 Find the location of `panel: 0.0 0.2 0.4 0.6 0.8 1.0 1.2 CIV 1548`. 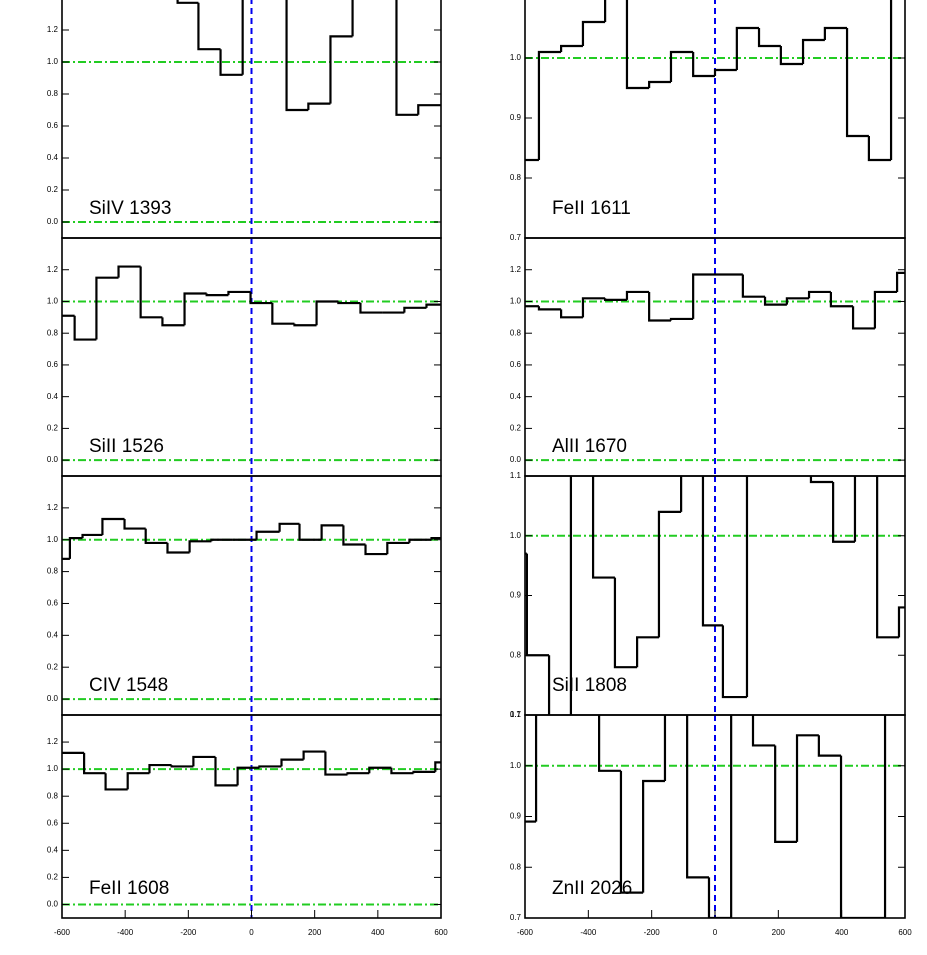

panel: 0.0 0.2 0.4 0.6 0.8 1.0 1.2 CIV 1548 is located at coordinates (244, 595).